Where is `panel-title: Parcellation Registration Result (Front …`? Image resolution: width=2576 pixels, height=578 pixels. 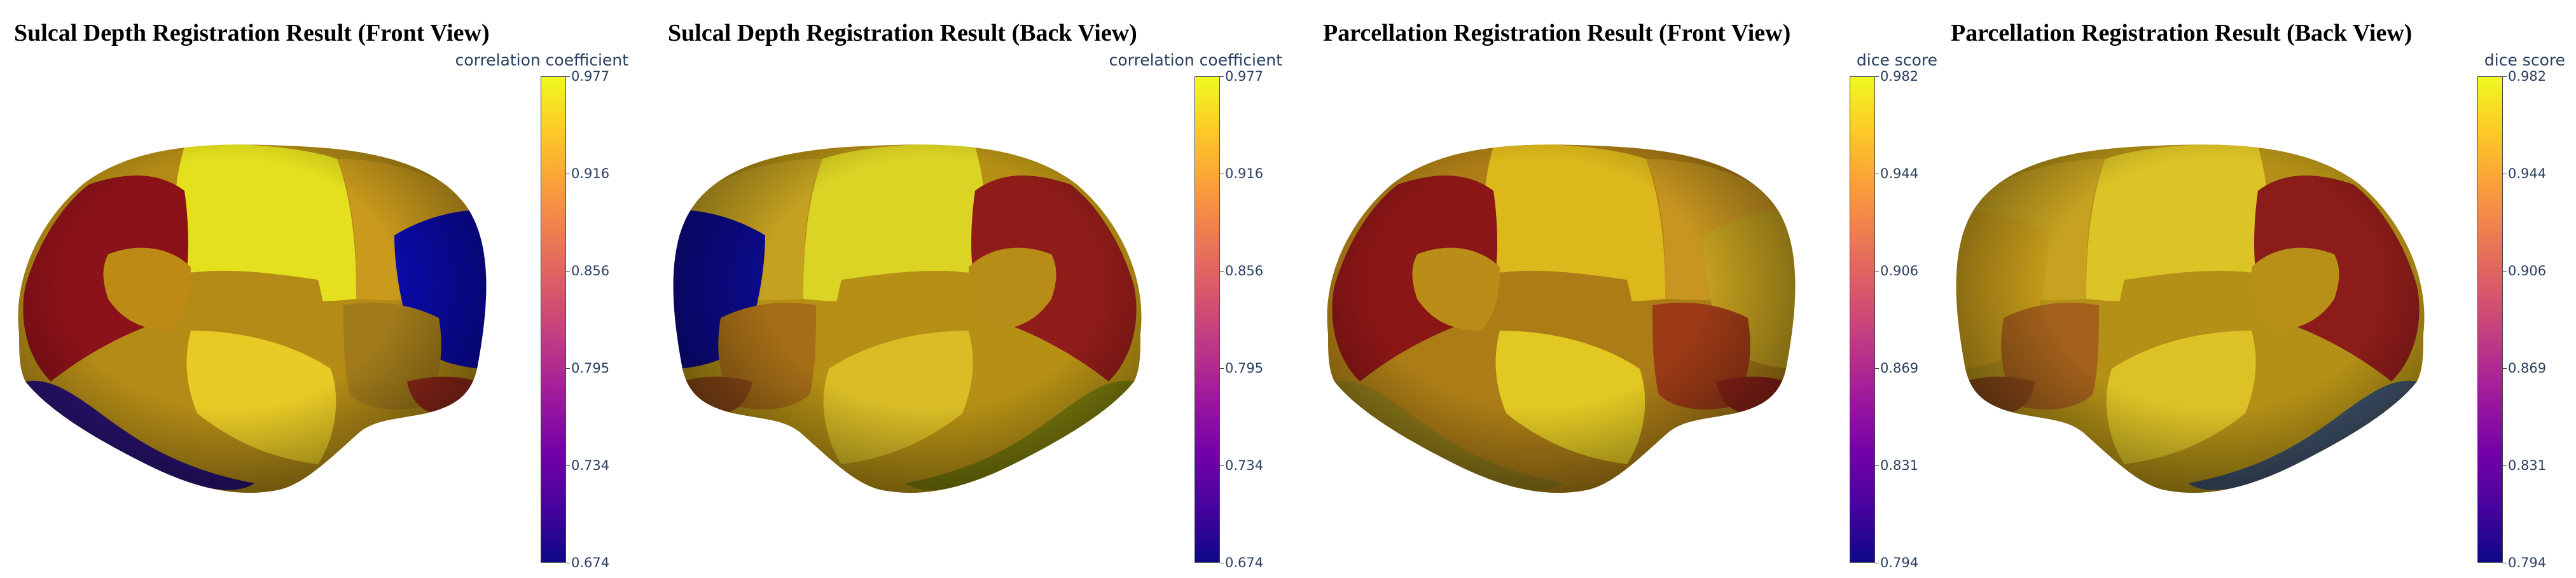
panel-title: Parcellation Registration Result (Front … is located at coordinates (1557, 33).